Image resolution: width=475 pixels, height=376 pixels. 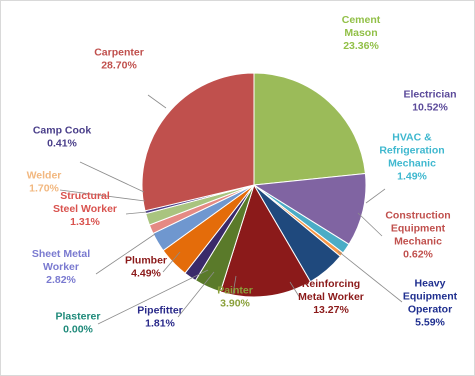 What do you see at coordinates (78, 330) in the screenshot?
I see `label-value: 0.00%` at bounding box center [78, 330].